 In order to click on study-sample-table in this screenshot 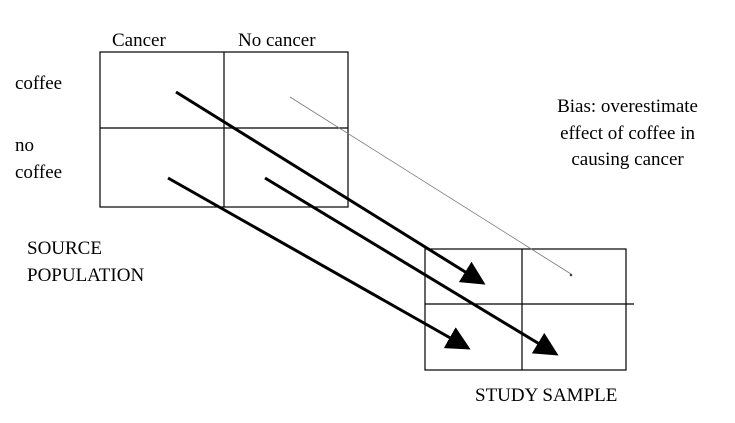, I will do `click(529, 309)`.